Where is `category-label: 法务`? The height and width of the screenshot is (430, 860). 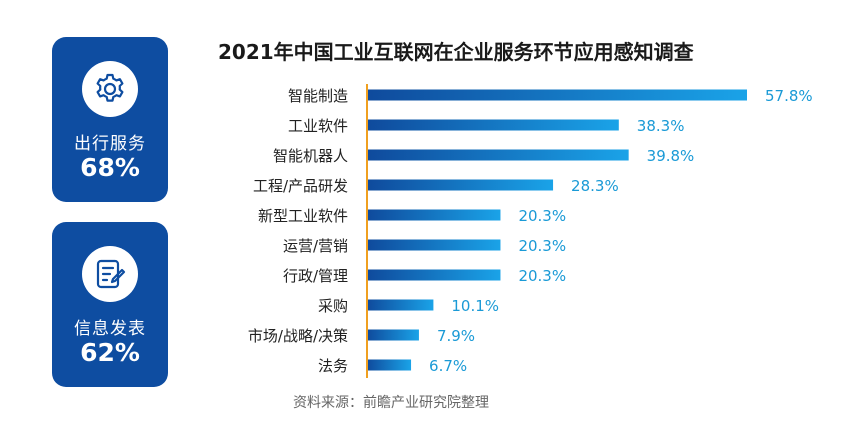
category-label: 法务 is located at coordinates (333, 366).